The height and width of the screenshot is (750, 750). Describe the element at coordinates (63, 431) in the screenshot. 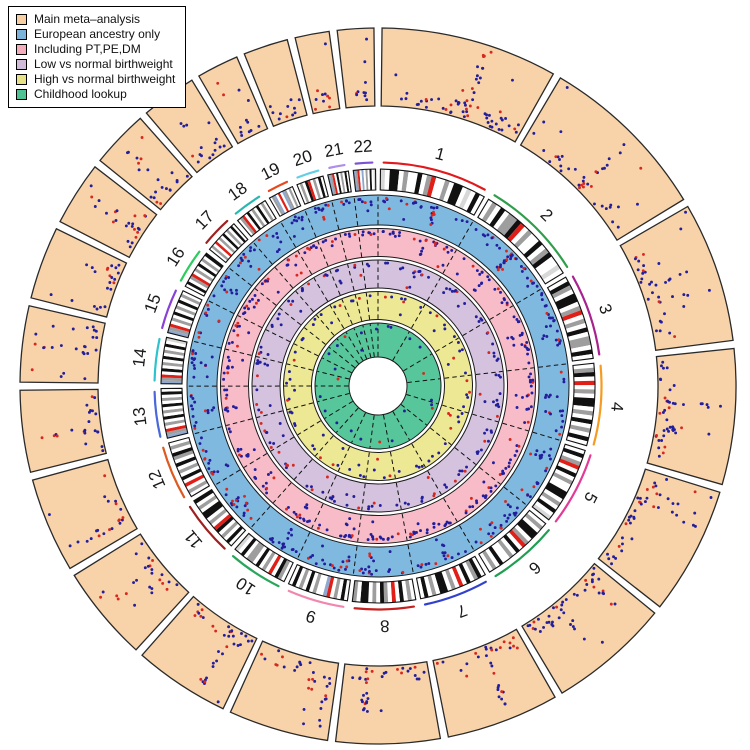

I see `chromosome-sector` at that location.